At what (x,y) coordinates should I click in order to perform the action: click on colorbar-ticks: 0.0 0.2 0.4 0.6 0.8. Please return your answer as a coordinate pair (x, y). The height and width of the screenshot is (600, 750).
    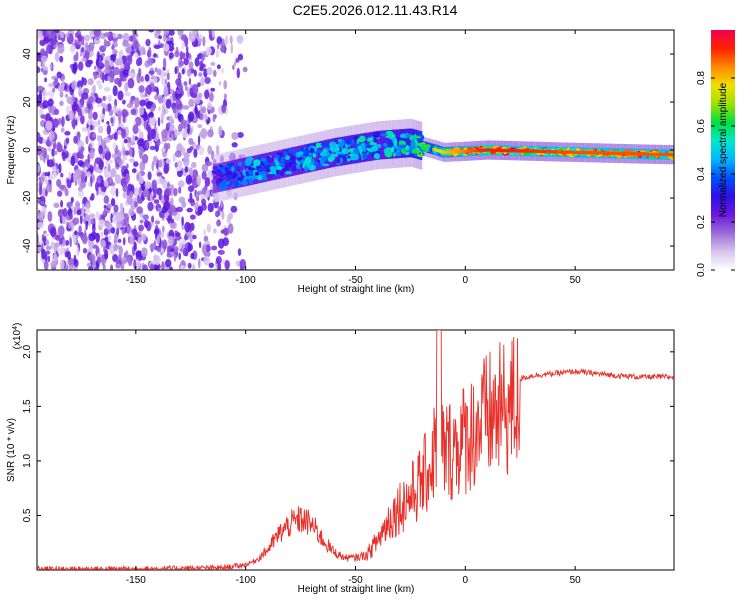
    Looking at the image, I should click on (715, 174).